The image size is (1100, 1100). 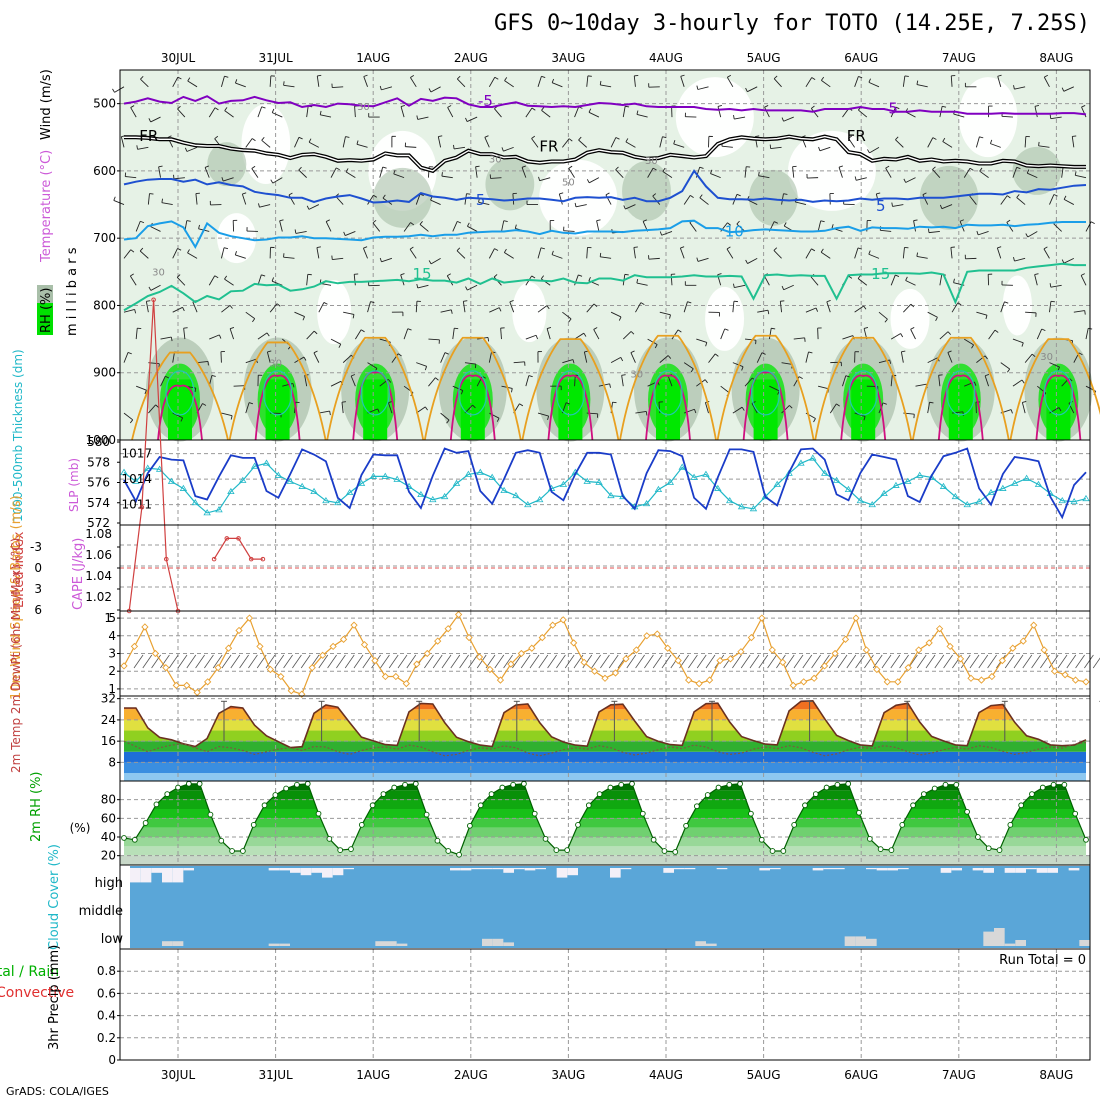 What do you see at coordinates (334, 312) in the screenshot?
I see `dry-region` at bounding box center [334, 312].